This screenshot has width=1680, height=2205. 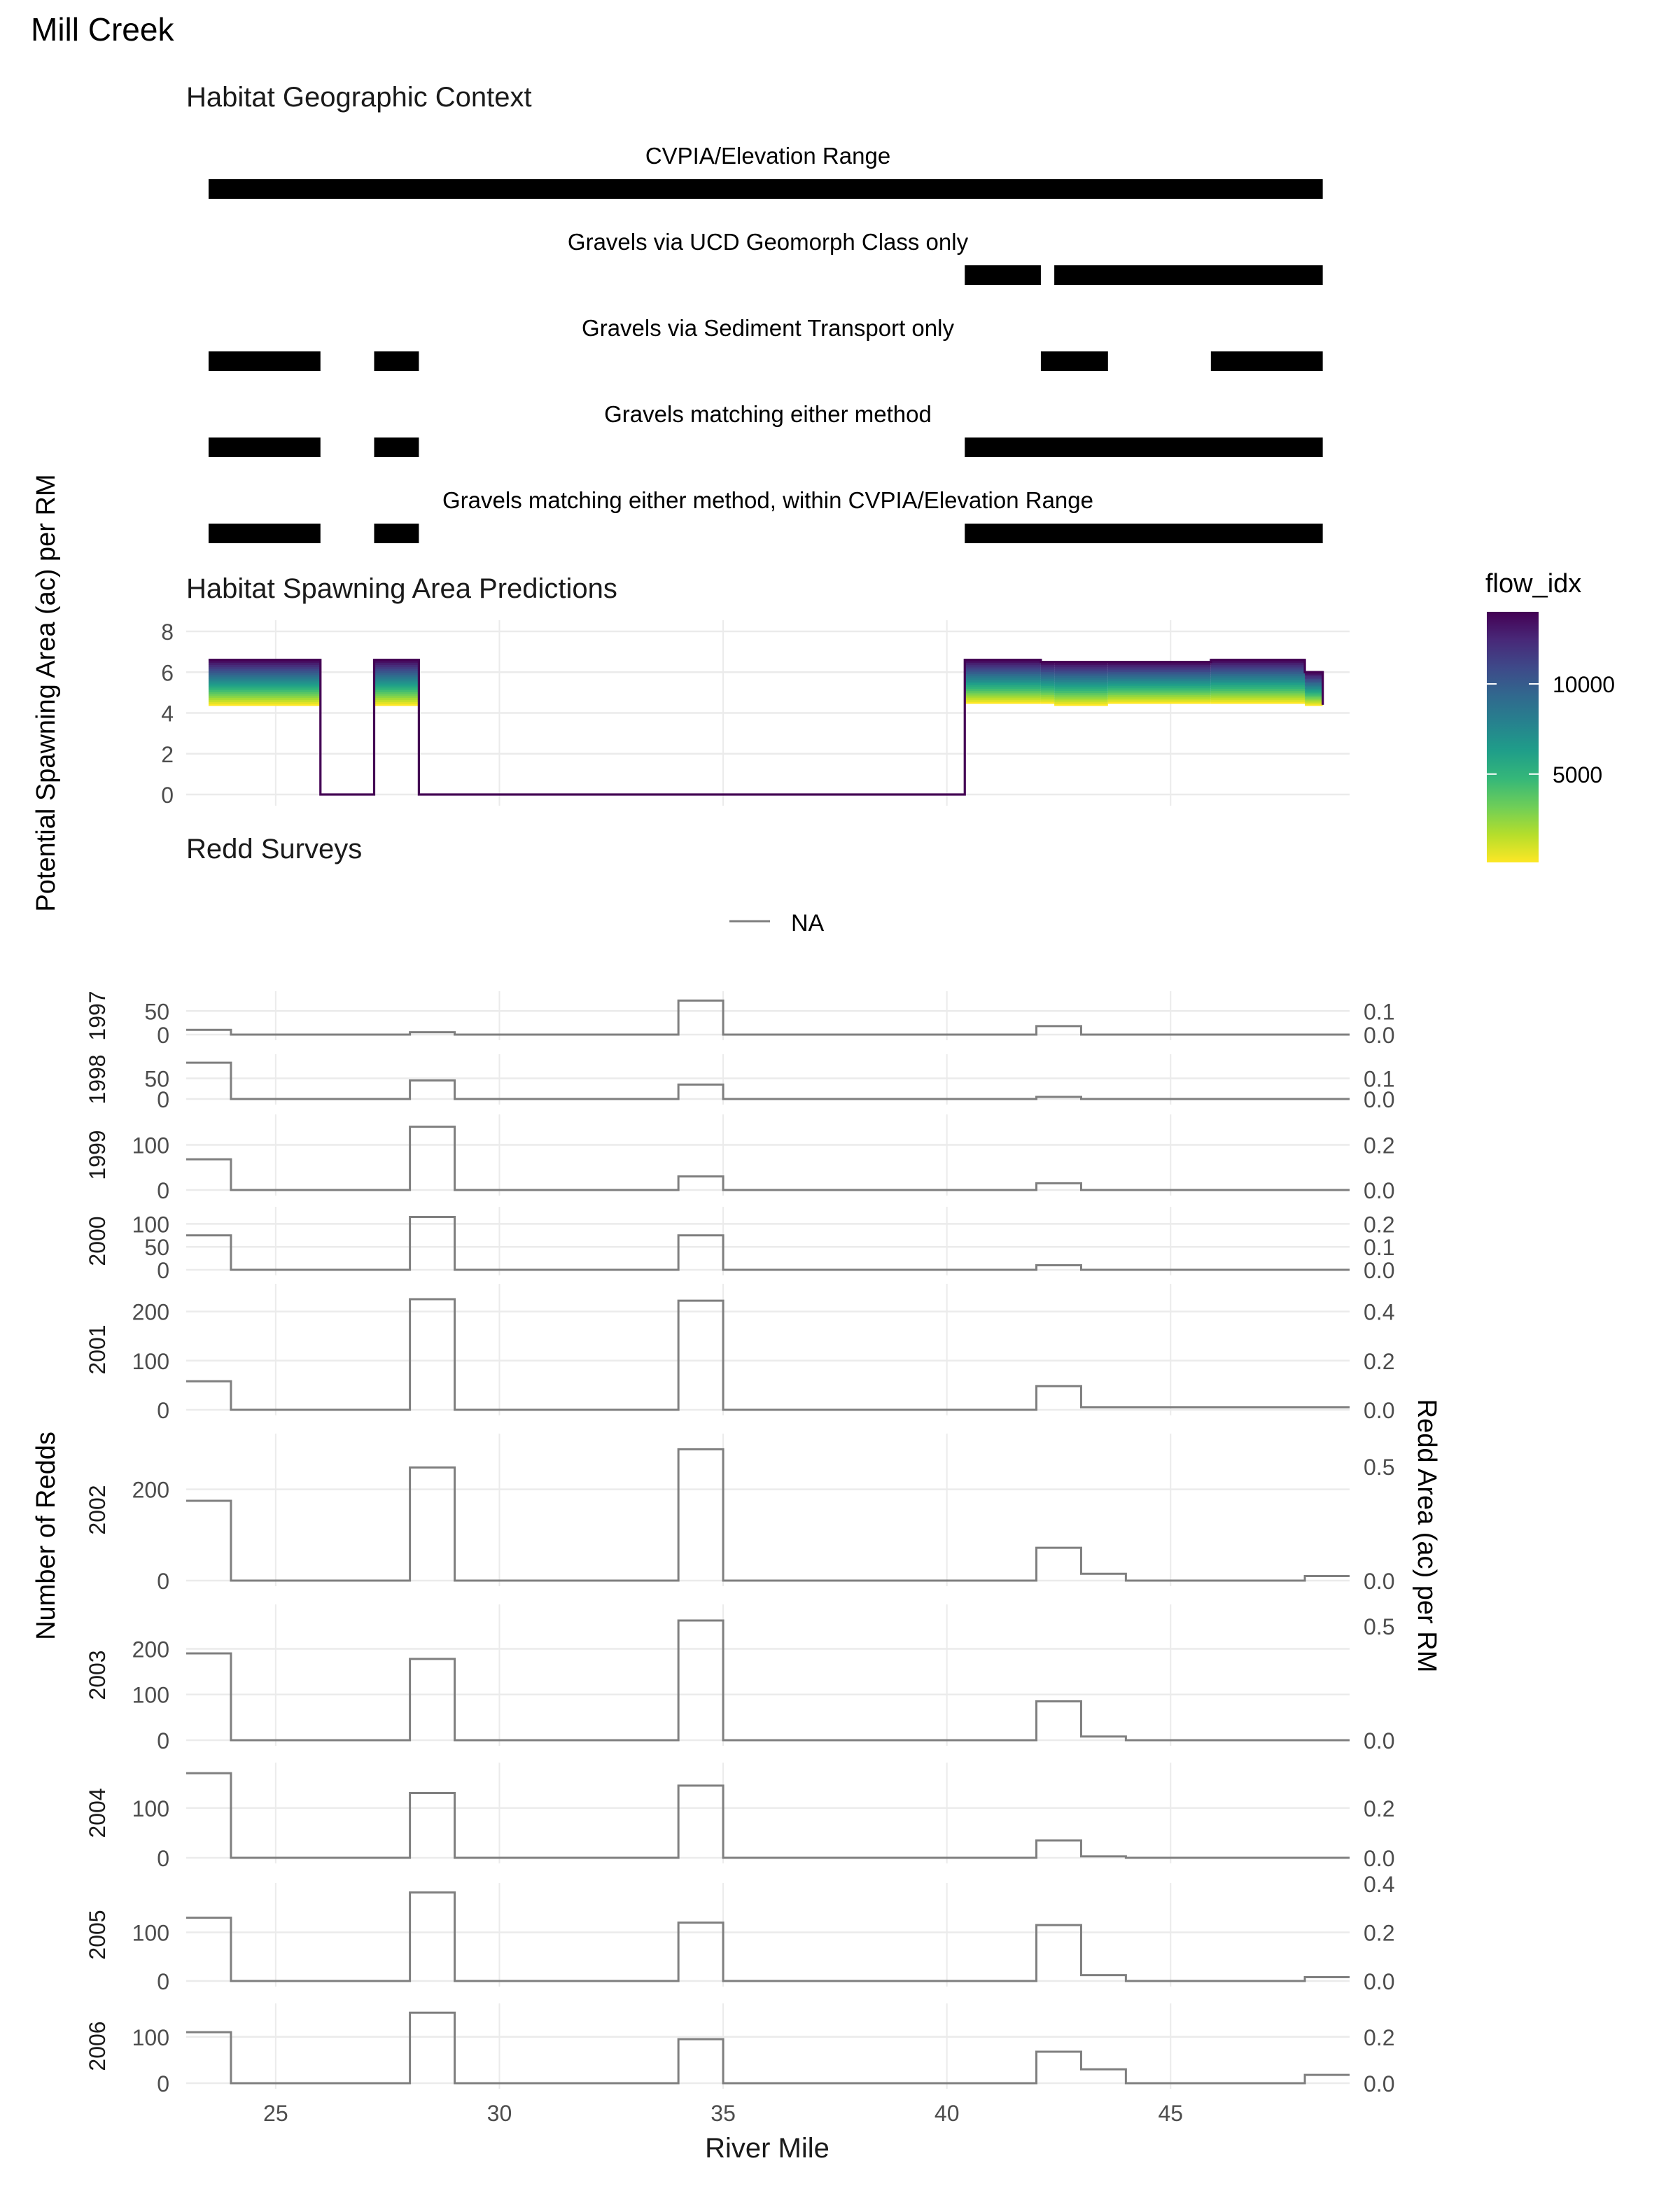 I want to click on redd-year-label: 2004, so click(x=97, y=1812).